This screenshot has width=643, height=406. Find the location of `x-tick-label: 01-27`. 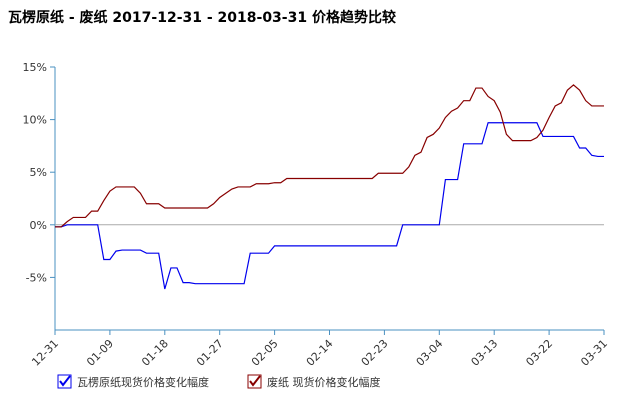

x-tick-label: 01-27 is located at coordinates (210, 353).